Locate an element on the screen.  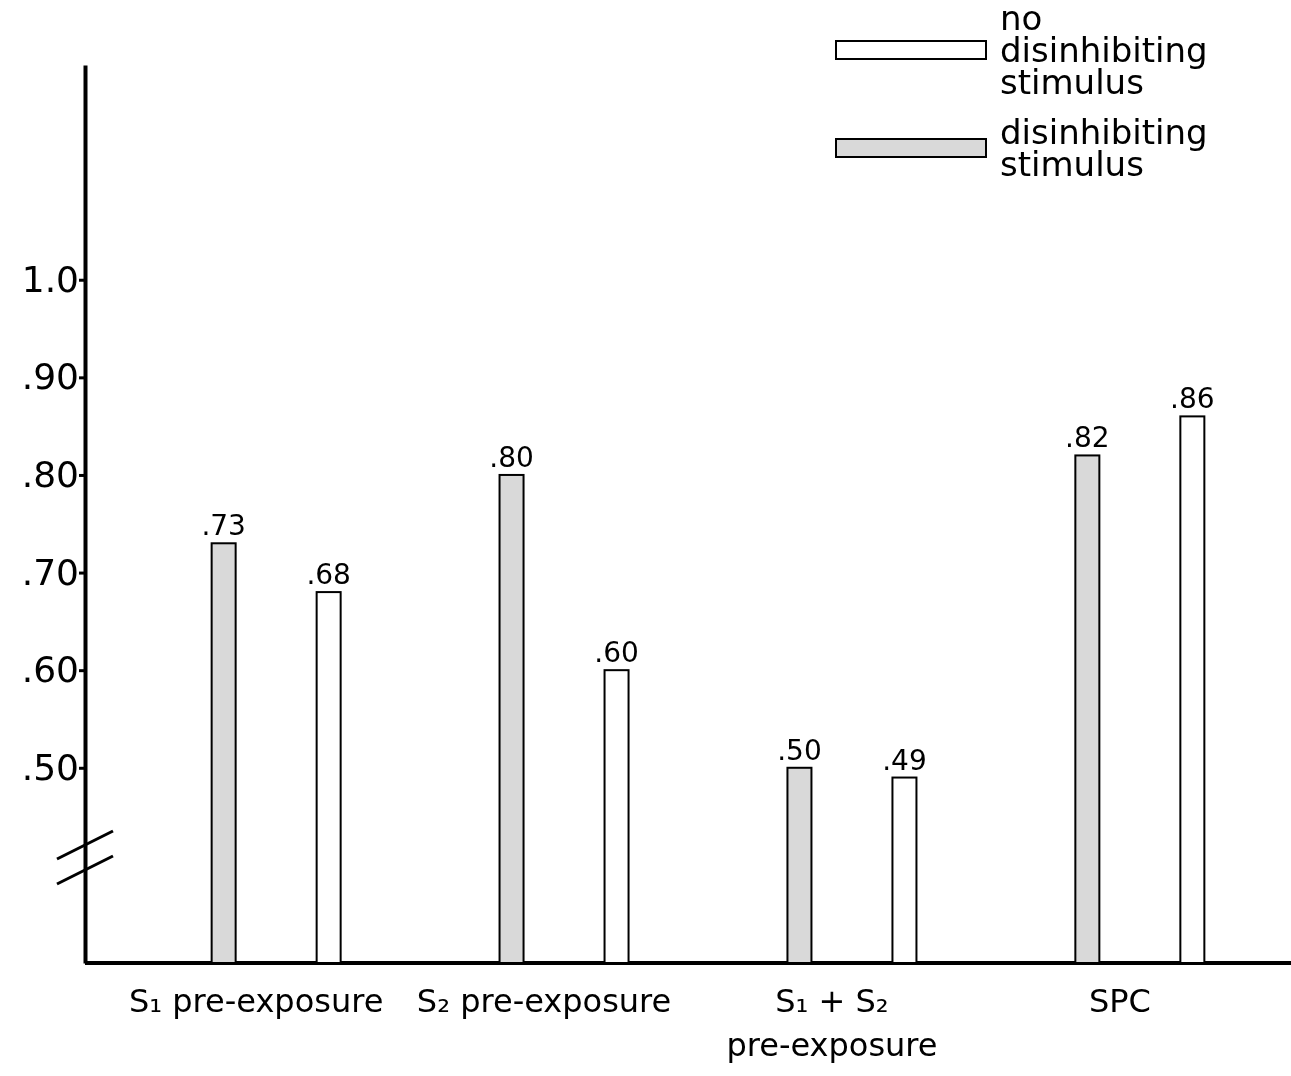
x-tick-label: S₁ pre-exposure is located at coordinates (256, 1001).